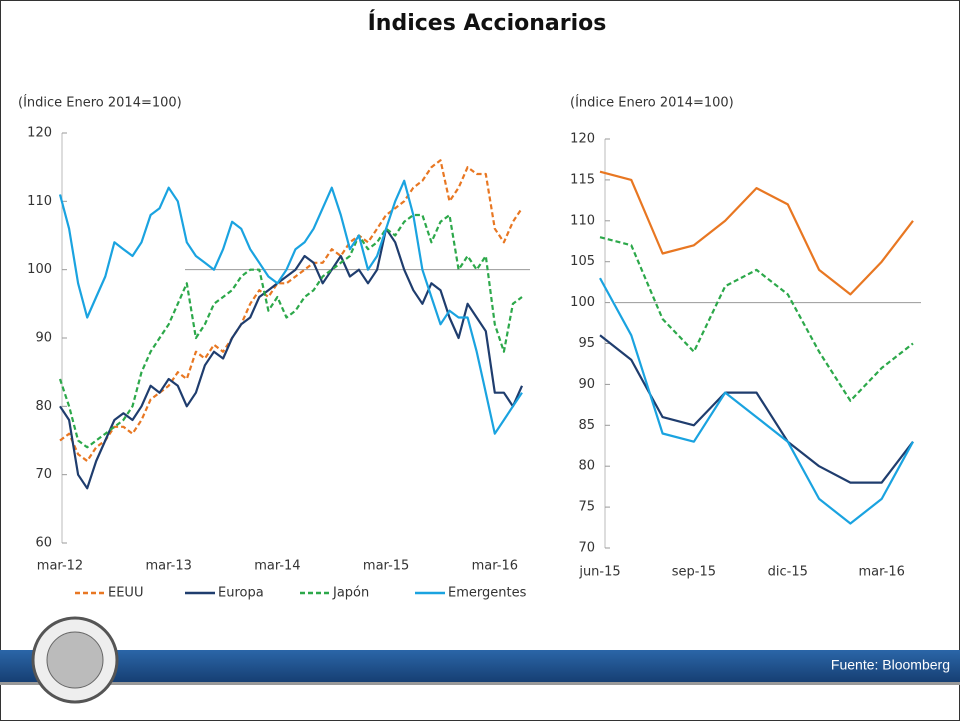 This screenshot has width=960, height=721. What do you see at coordinates (169, 566) in the screenshot?
I see `x-tick-label: mar-13` at bounding box center [169, 566].